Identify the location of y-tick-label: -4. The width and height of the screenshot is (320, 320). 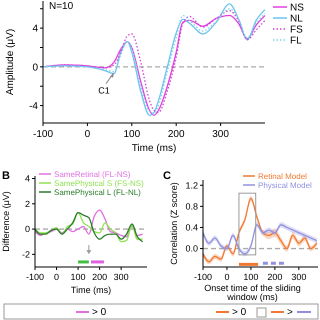
(33, 106).